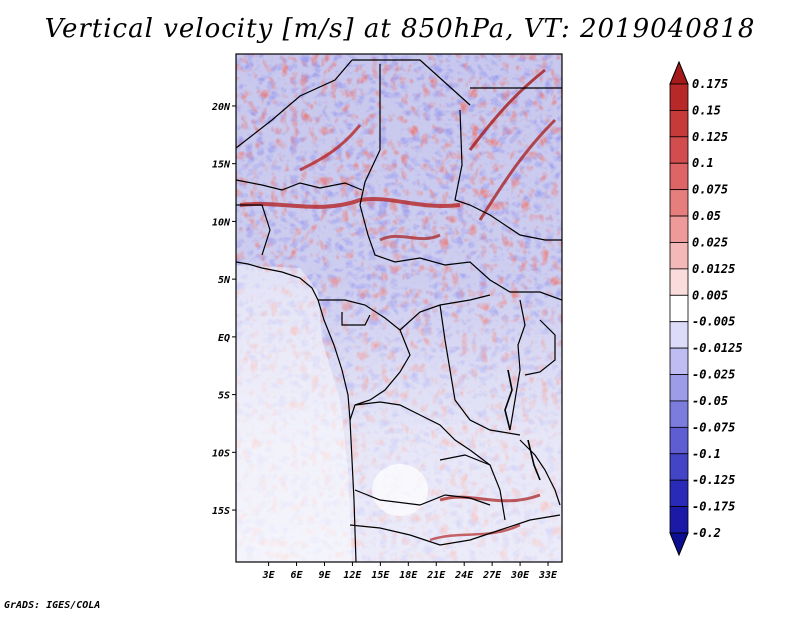 The height and width of the screenshot is (618, 800). Describe the element at coordinates (520, 575) in the screenshot. I see `x-tick-label: 30E` at that location.